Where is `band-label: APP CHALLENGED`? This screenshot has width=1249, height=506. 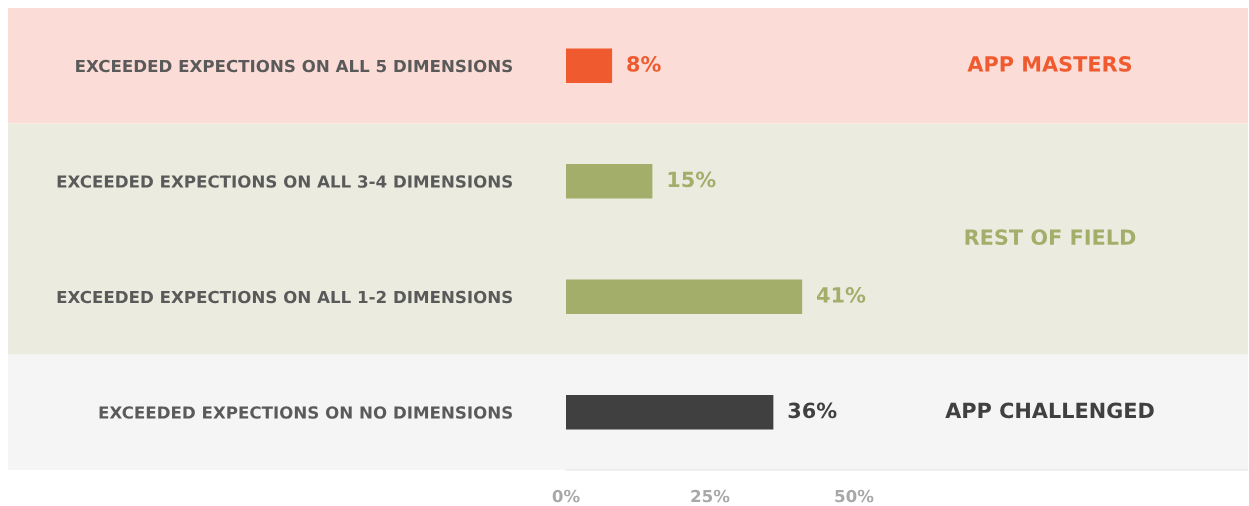
band-label: APP CHALLENGED is located at coordinates (1049, 410).